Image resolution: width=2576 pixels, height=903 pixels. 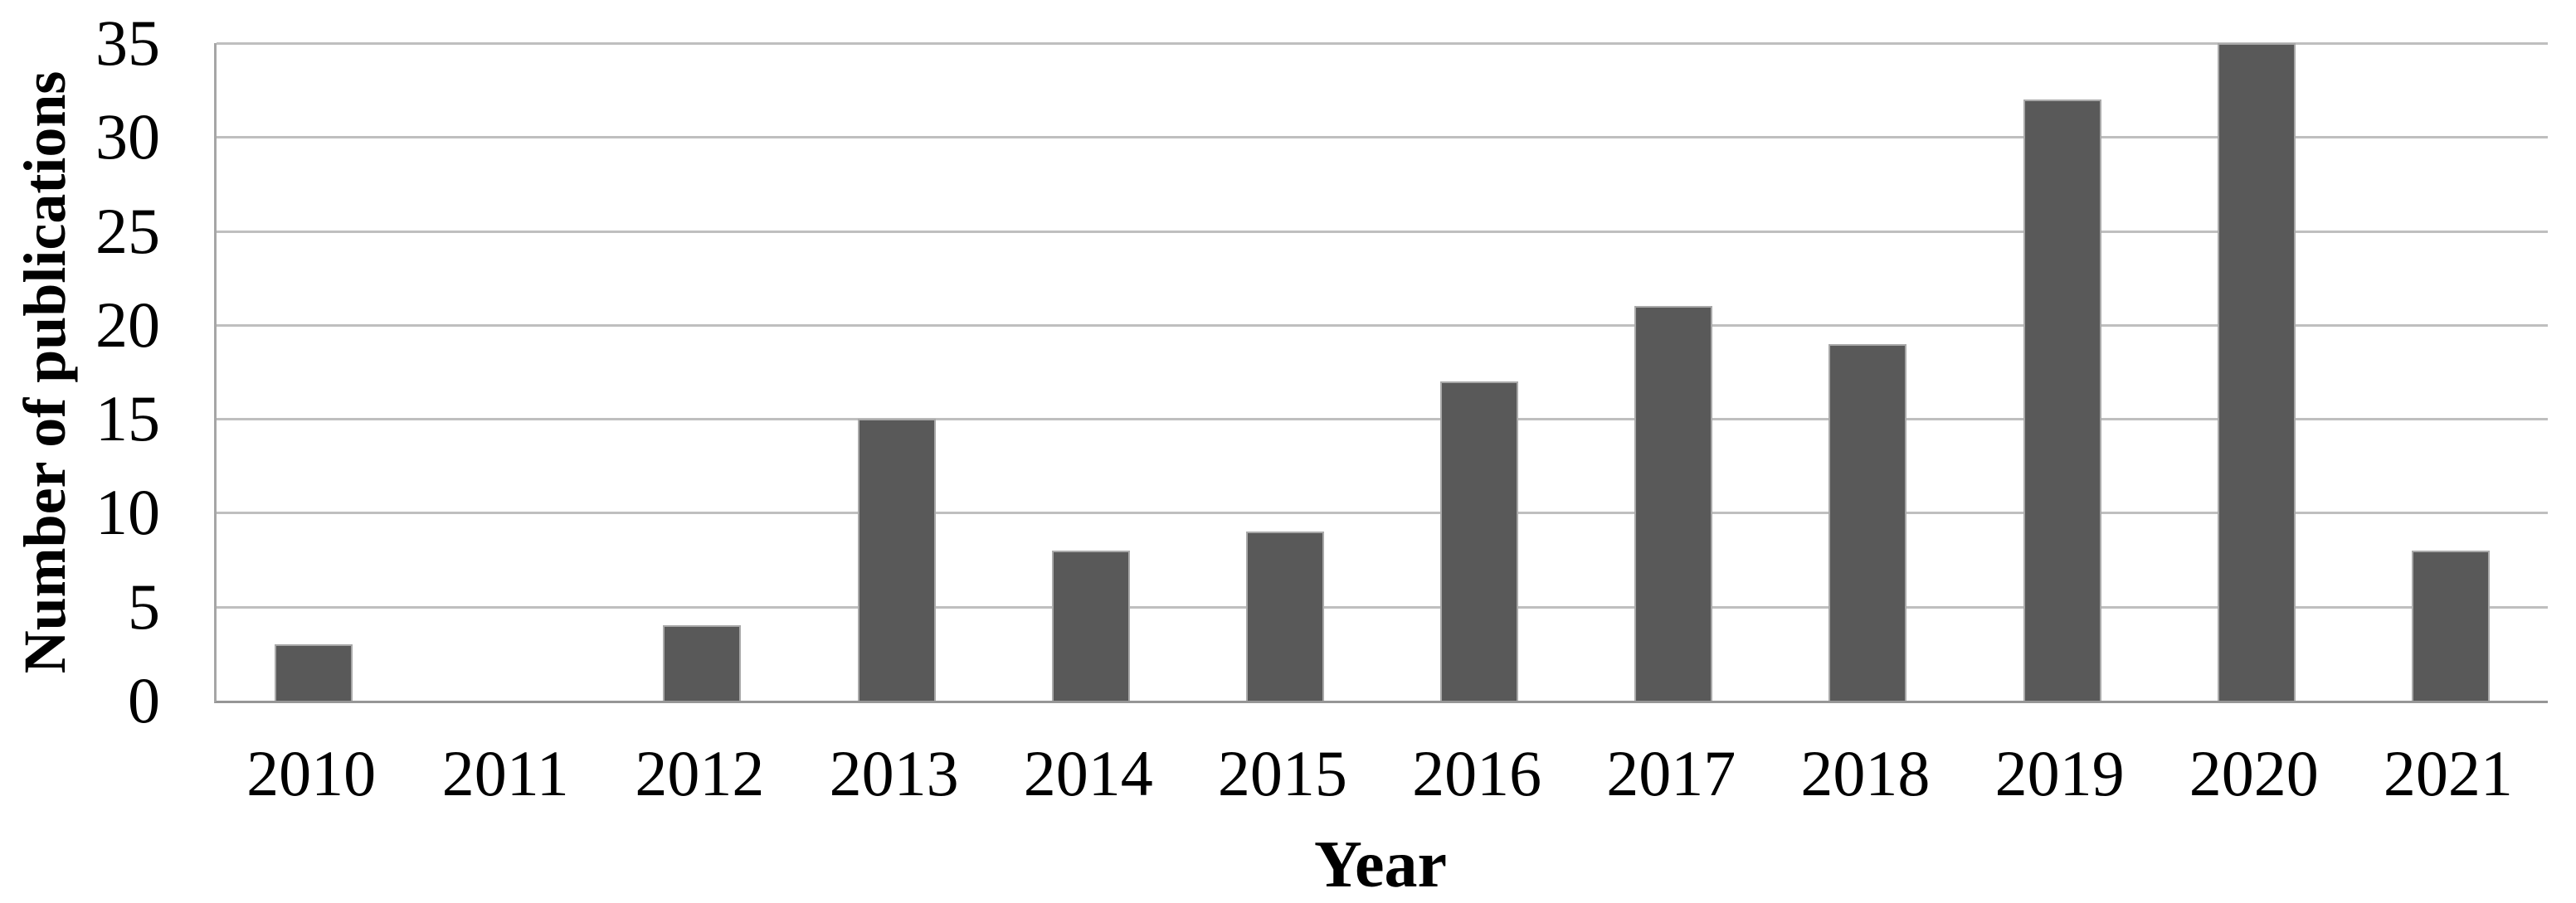 I want to click on bar-2016, so click(x=1479, y=541).